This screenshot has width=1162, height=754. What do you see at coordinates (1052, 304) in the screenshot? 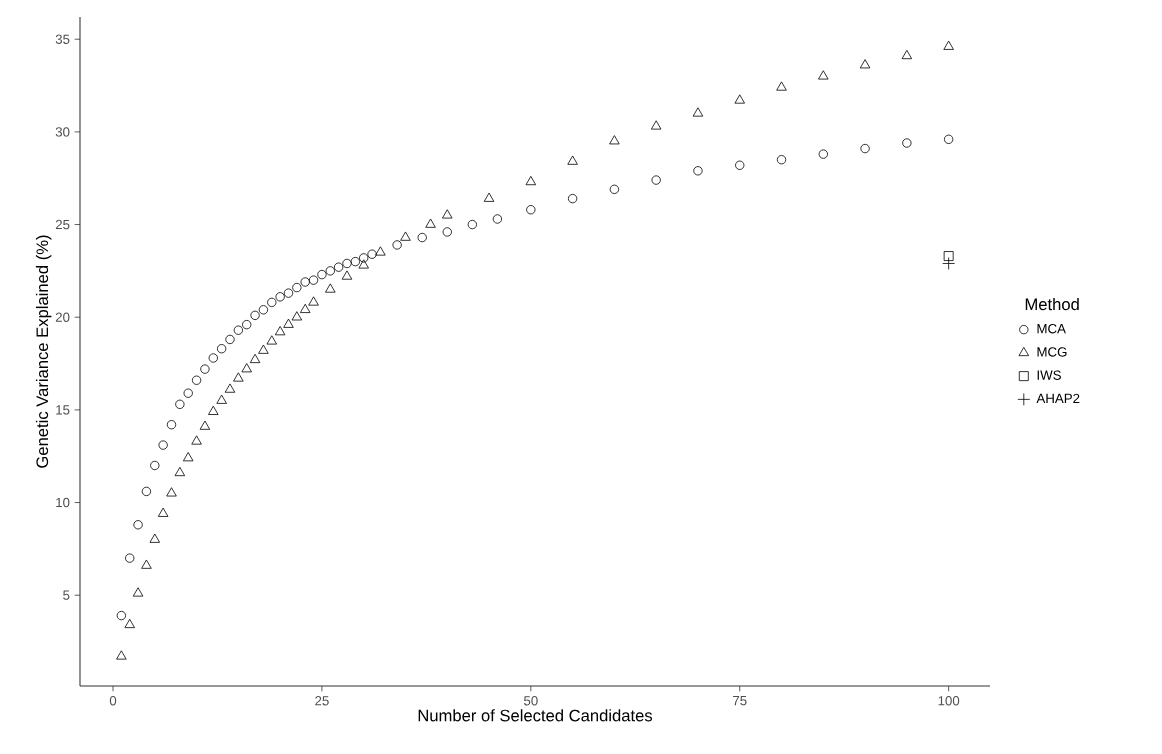
I see `legend-title: Method` at bounding box center [1052, 304].